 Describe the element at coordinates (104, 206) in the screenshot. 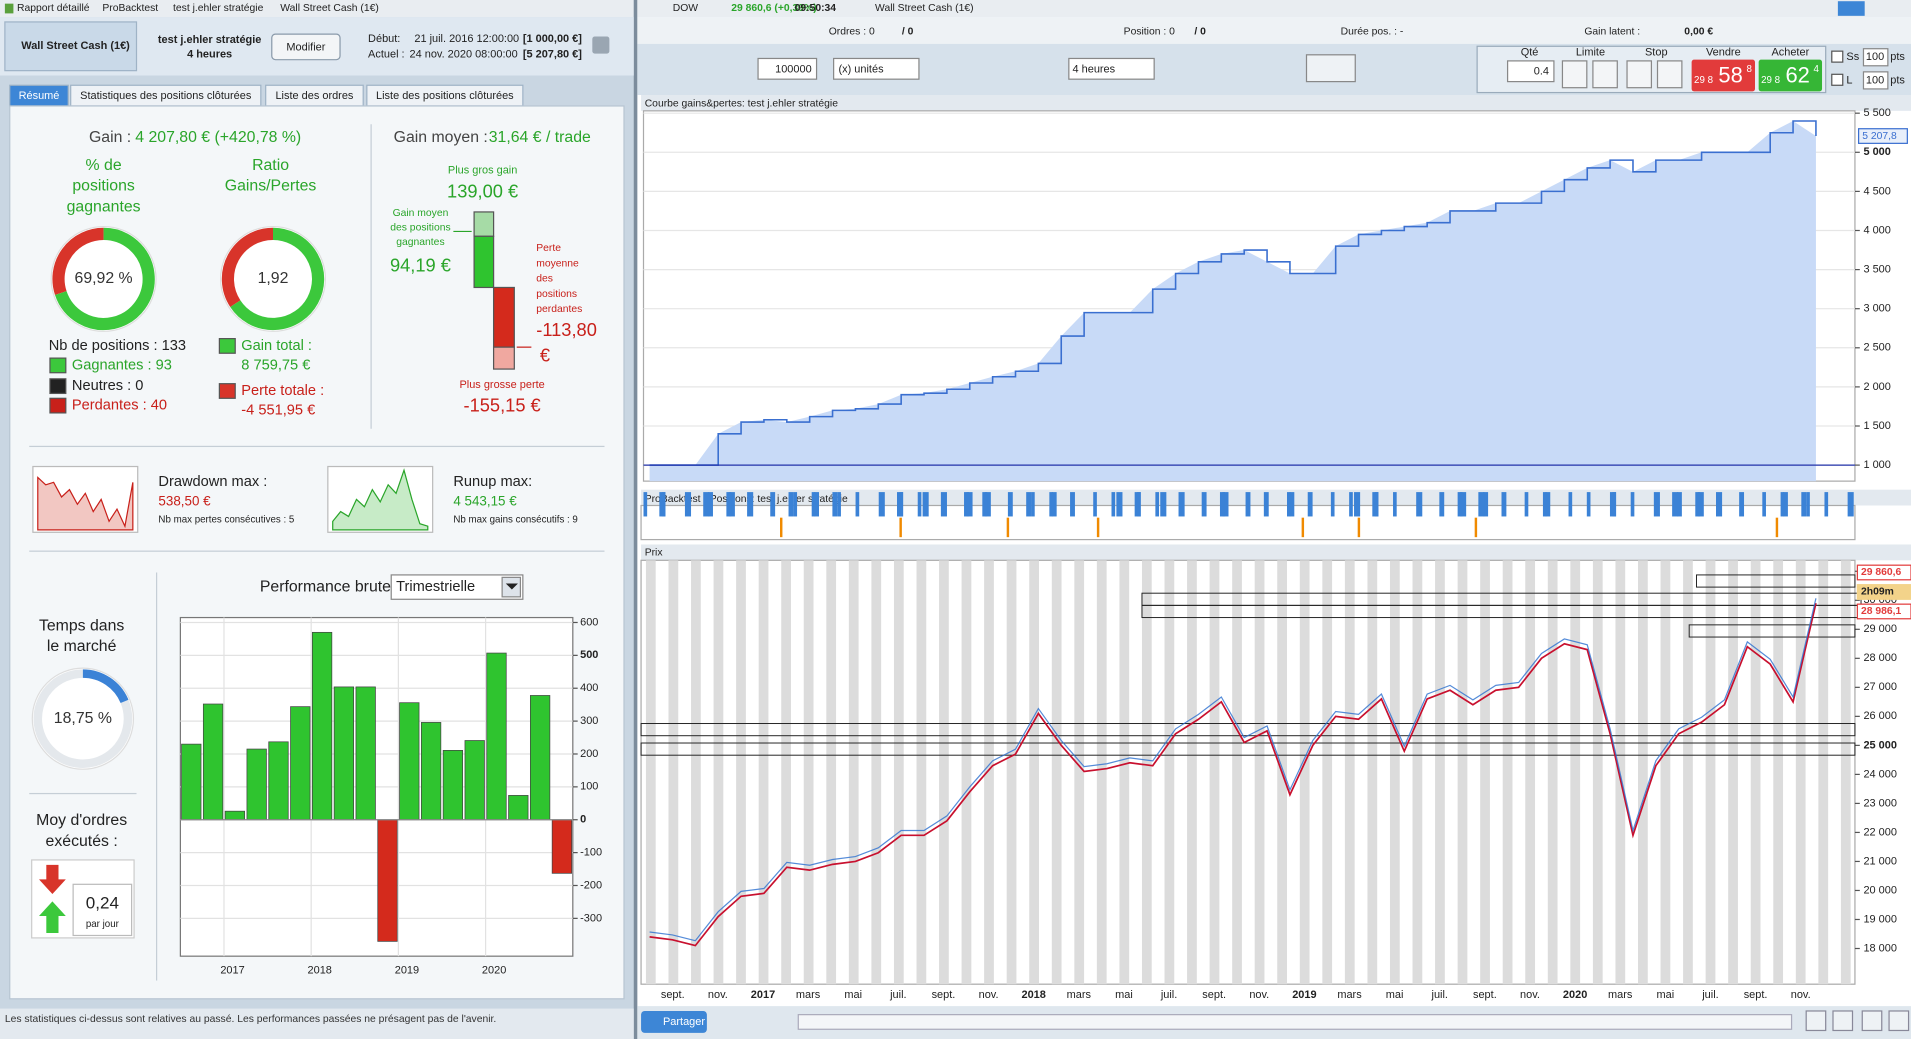

I see `label: gagnantes` at that location.